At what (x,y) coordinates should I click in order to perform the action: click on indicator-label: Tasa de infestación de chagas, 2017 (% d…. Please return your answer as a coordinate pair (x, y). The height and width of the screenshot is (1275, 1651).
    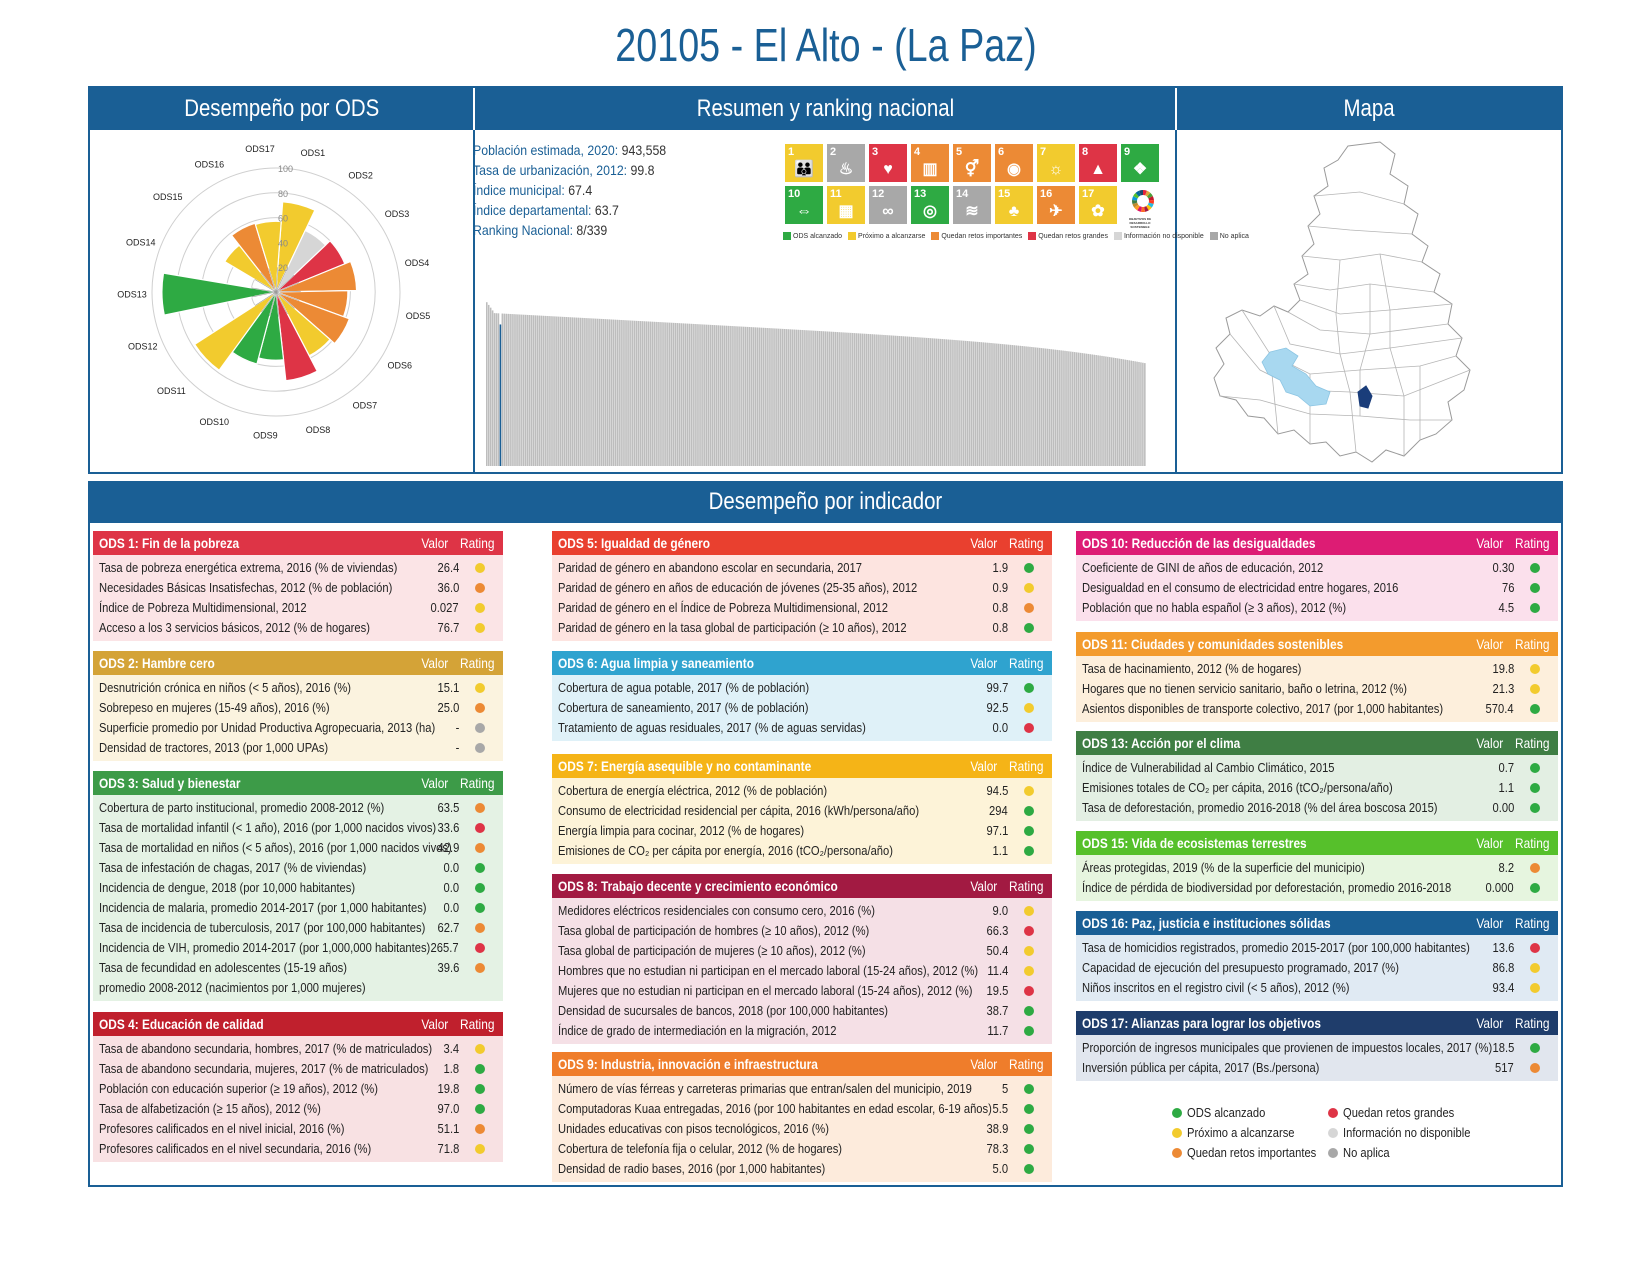
    Looking at the image, I should click on (233, 867).